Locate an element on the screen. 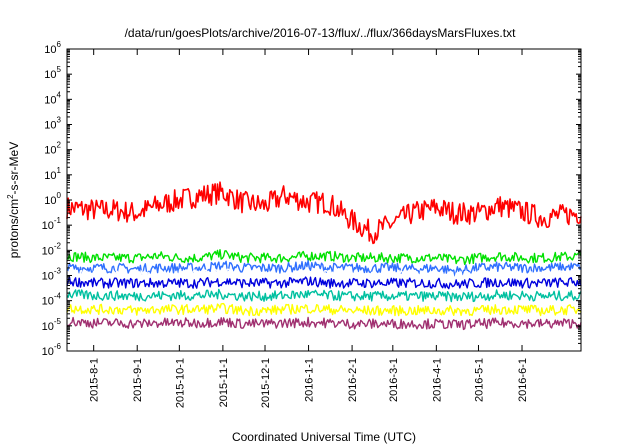  y-axis-label-sup: 2 is located at coordinates (10, 196).